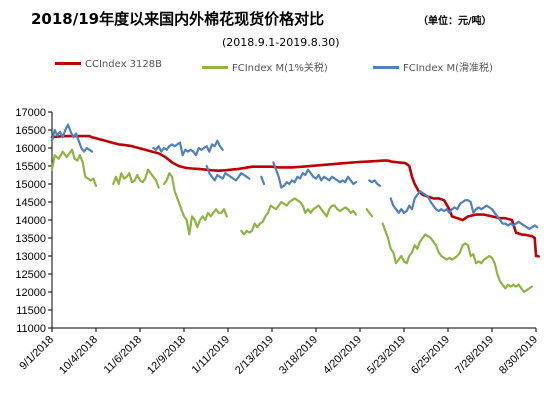 This screenshot has width=558, height=407. I want to click on x-tick-label: 11/6/2018, so click(123, 355).